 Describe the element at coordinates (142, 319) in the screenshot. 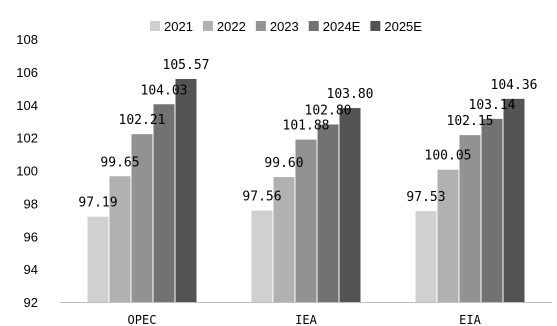

I see `x-tick-label: OPEC` at that location.